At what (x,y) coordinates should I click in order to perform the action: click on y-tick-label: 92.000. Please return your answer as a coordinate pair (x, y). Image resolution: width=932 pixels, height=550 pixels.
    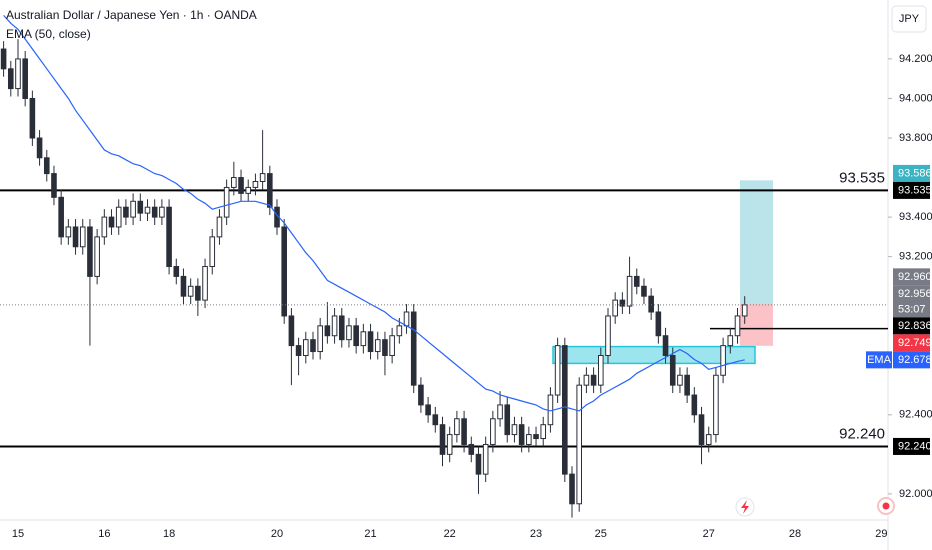
    Looking at the image, I should click on (915, 494).